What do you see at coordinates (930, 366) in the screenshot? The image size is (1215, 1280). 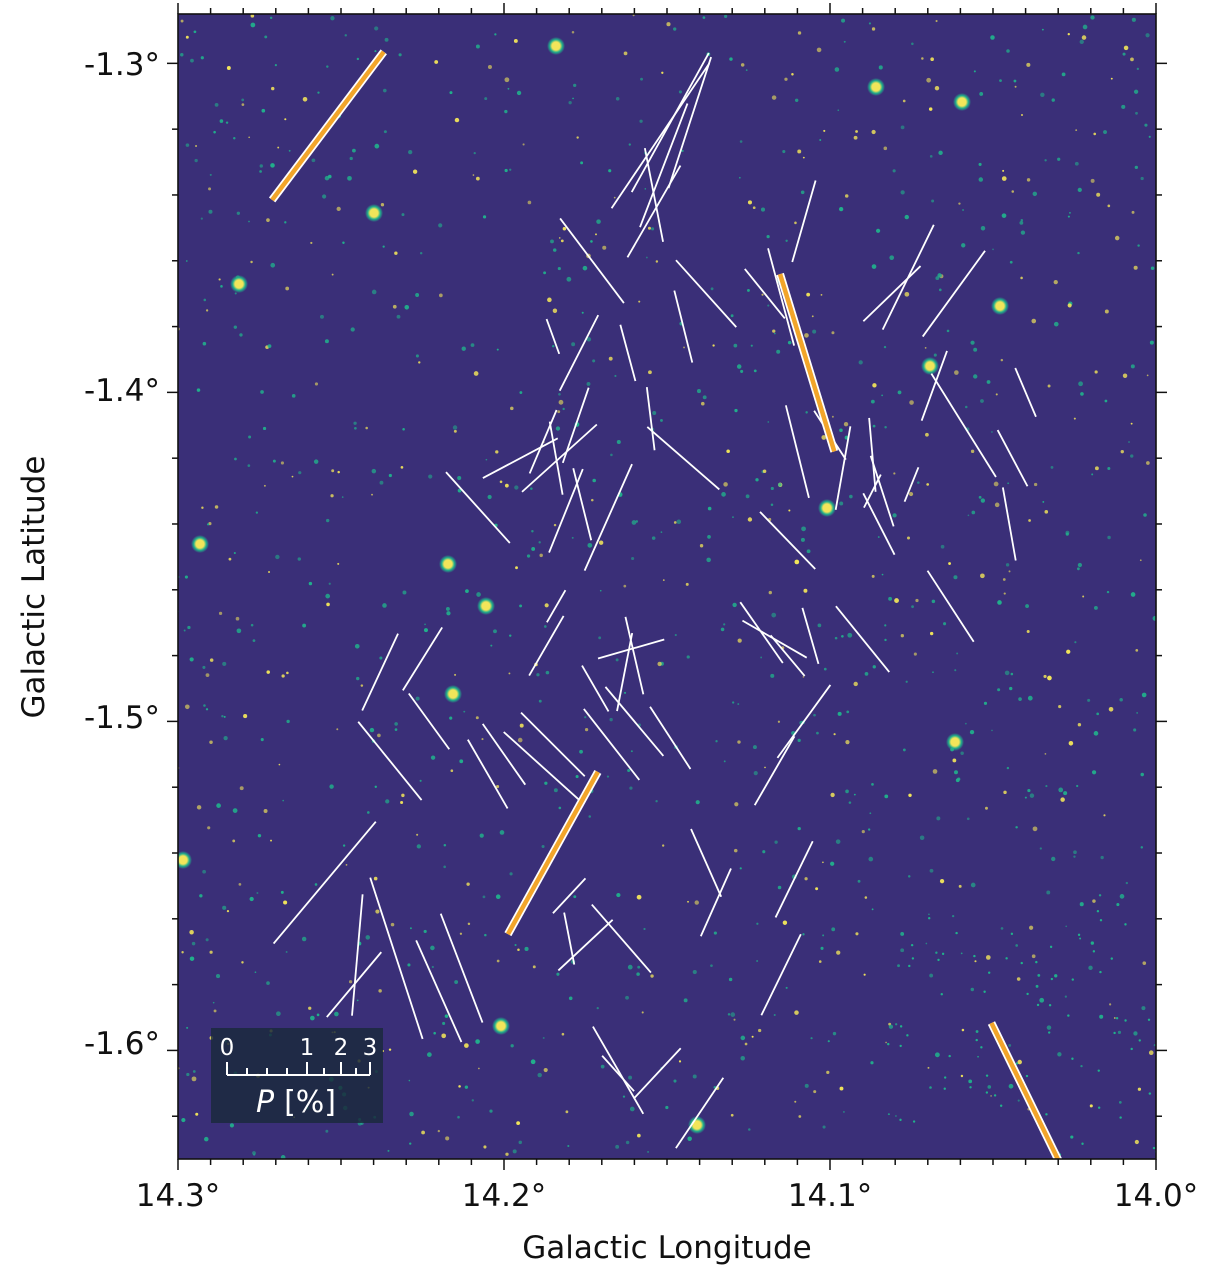 I see `bright-star` at bounding box center [930, 366].